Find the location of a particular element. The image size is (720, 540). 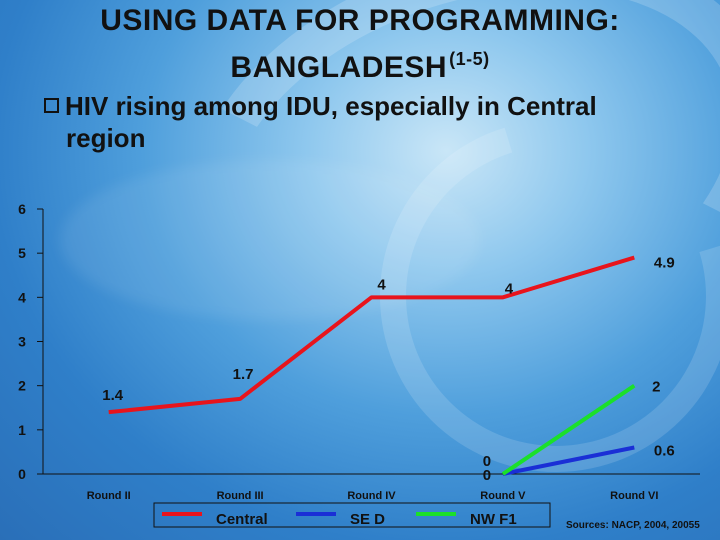

data-label-central: 1.4 is located at coordinates (113, 395).